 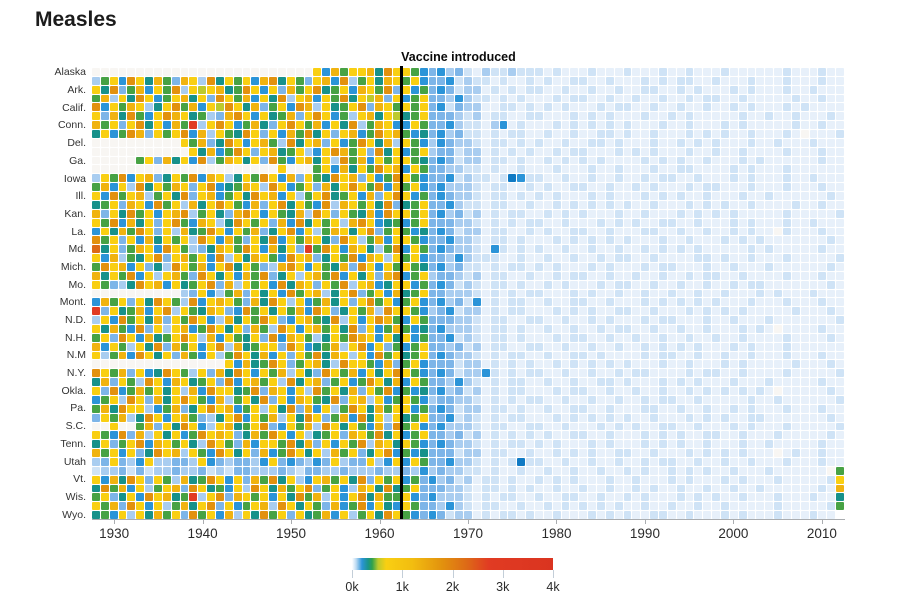 What do you see at coordinates (644, 533) in the screenshot?
I see `x-axis-tick-label: 1990` at bounding box center [644, 533].